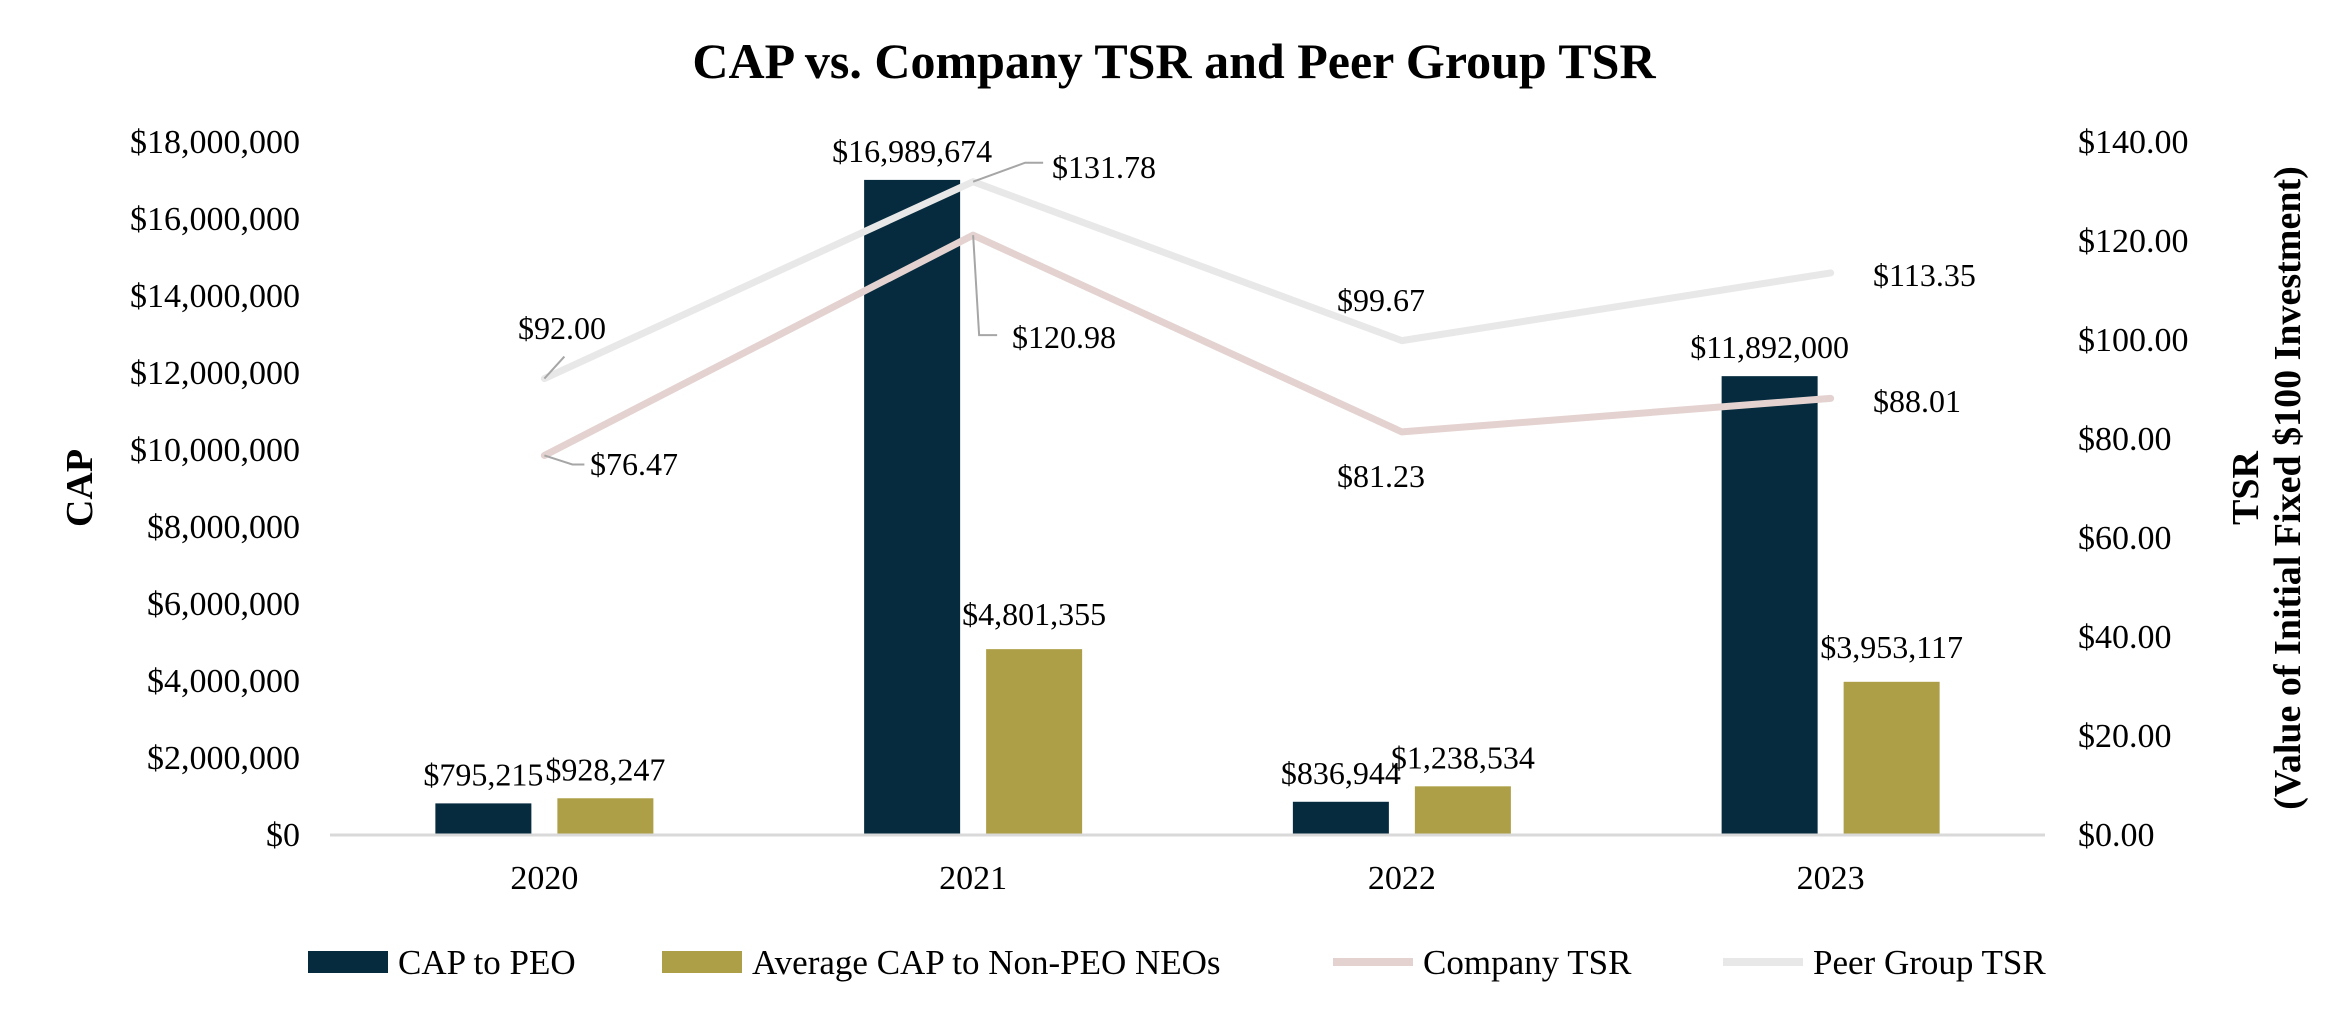 Image resolution: width=2349 pixels, height=1022 pixels. I want to click on bar-data-label: $1,238,534, so click(1463, 757).